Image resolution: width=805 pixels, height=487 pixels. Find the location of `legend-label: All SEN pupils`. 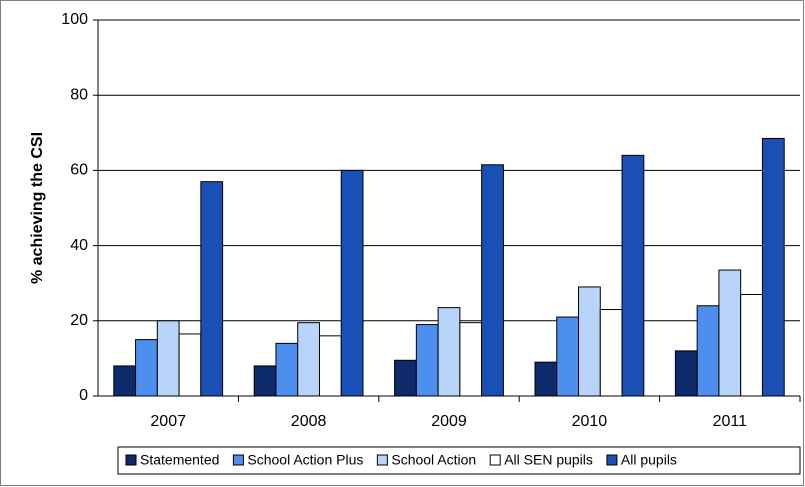

legend-label: All SEN pupils is located at coordinates (548, 460).